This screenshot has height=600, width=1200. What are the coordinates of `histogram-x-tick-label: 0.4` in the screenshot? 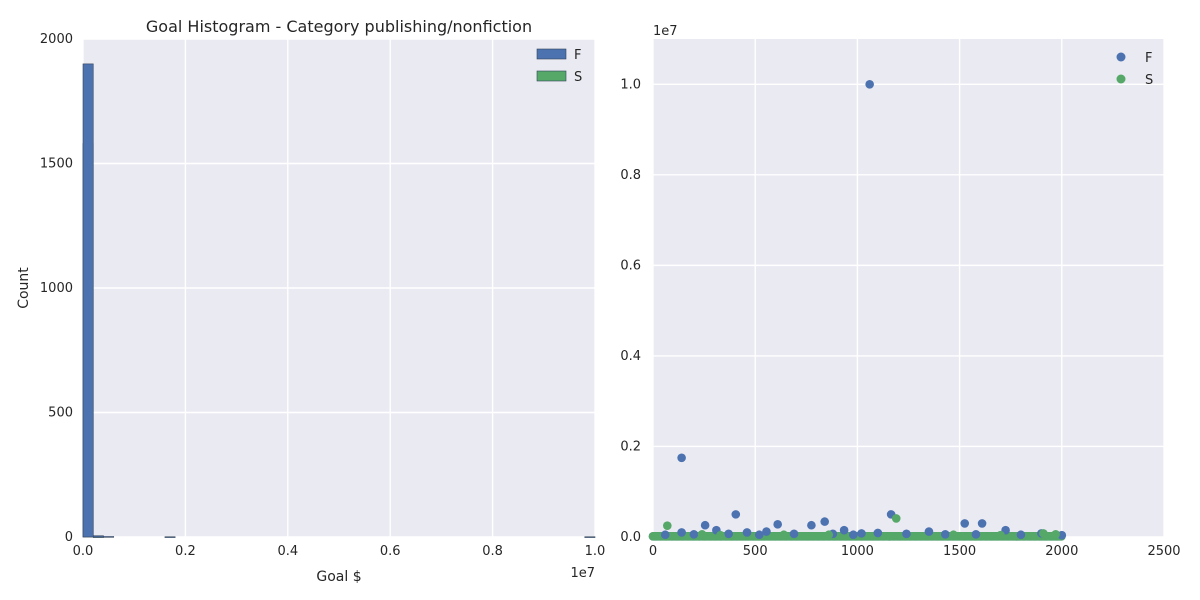 It's located at (287, 551).